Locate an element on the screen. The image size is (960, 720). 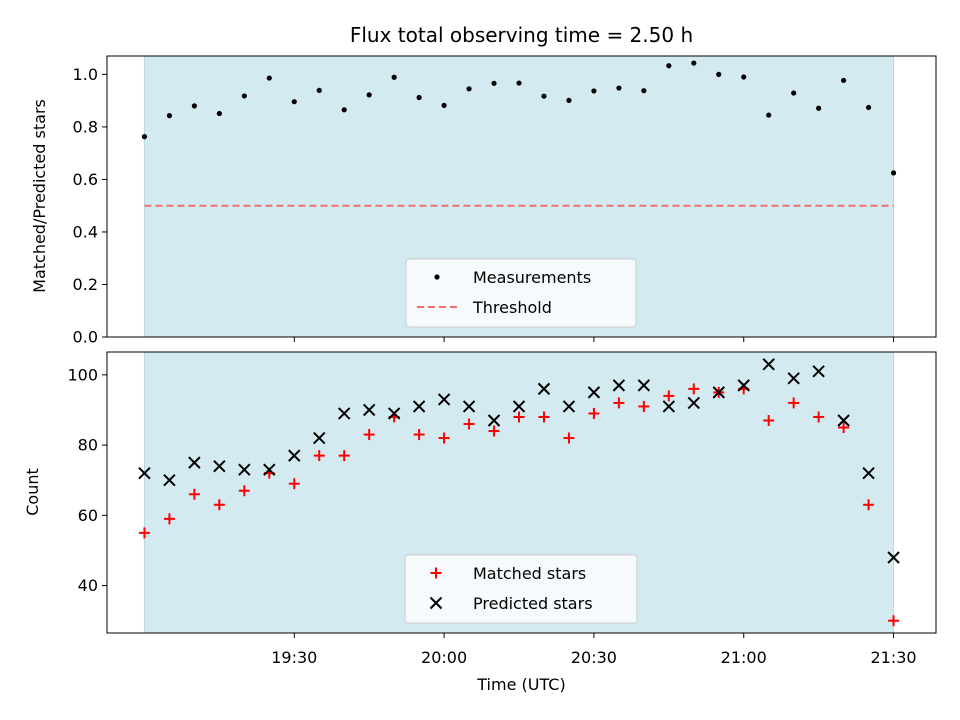
bottom-legend-box is located at coordinates (521, 589).